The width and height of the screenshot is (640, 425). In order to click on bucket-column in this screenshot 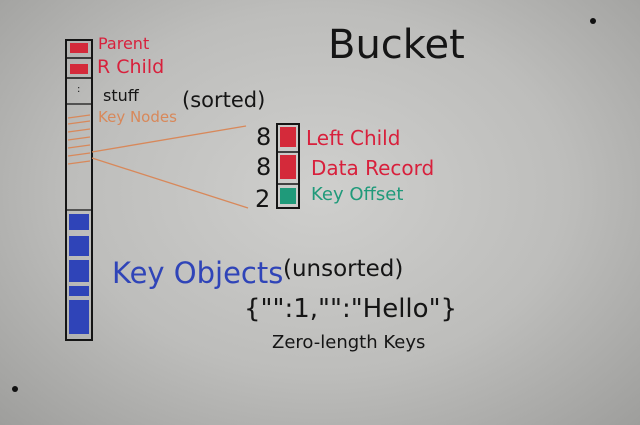, I will do `click(79, 190)`.